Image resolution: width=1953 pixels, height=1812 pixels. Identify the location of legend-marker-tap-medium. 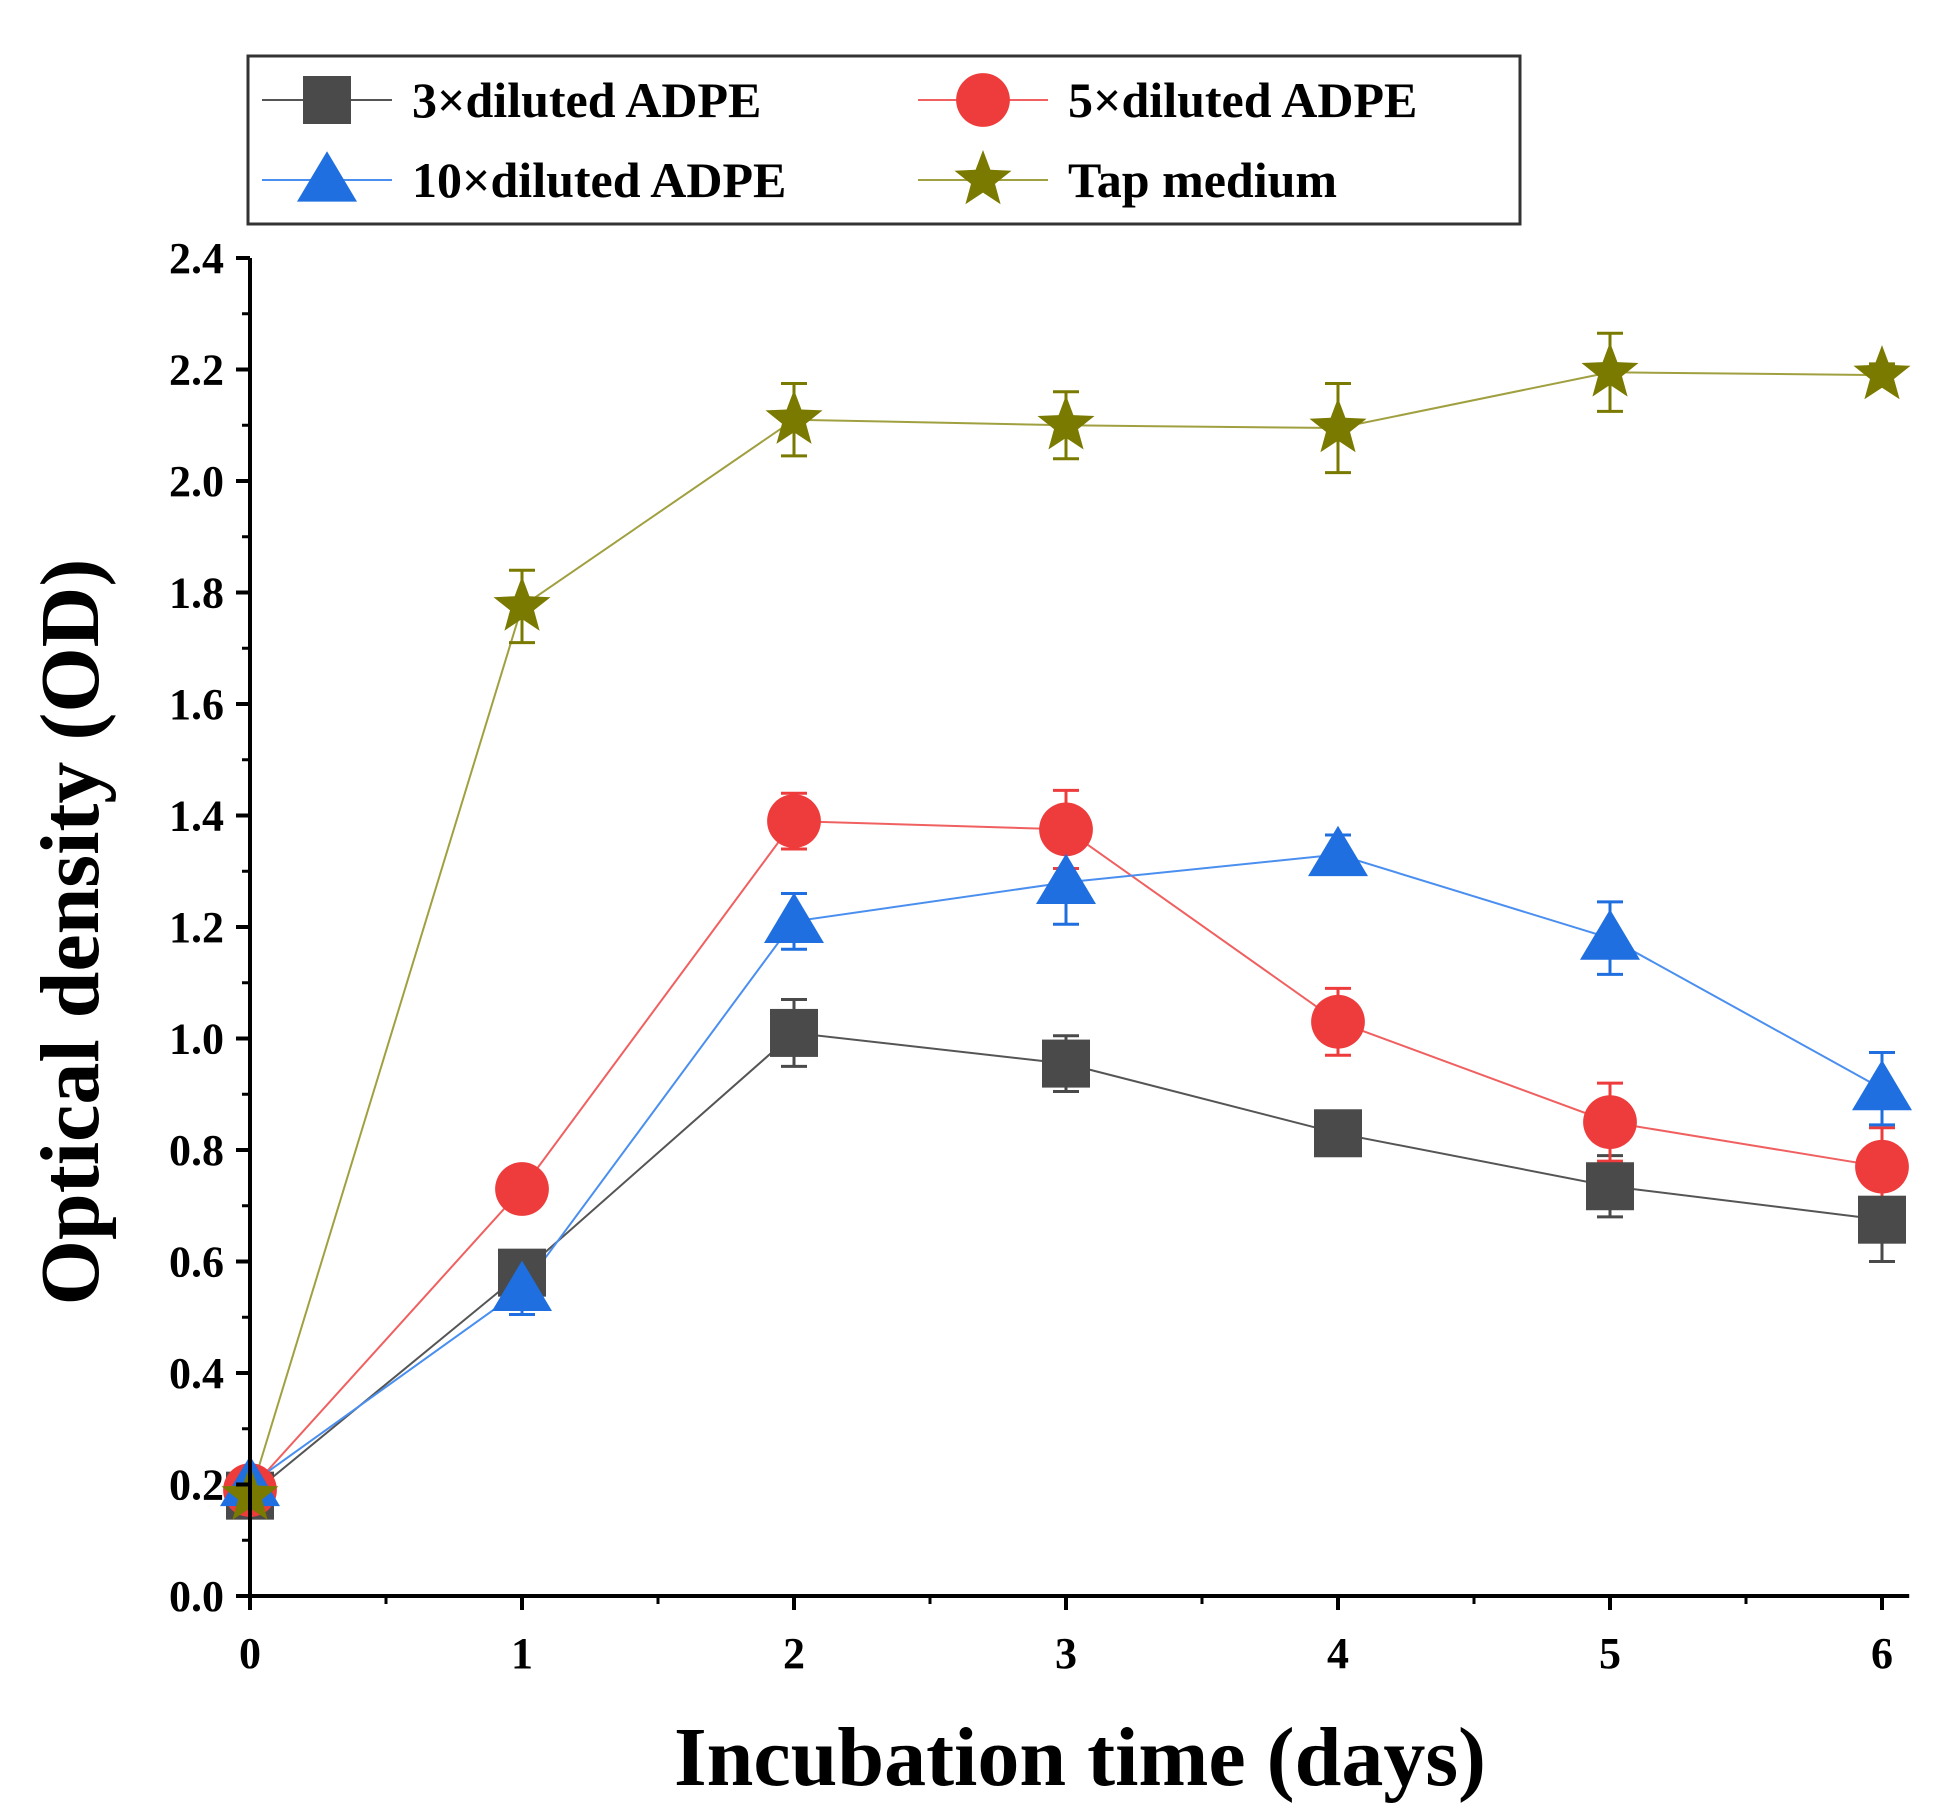
(983, 177).